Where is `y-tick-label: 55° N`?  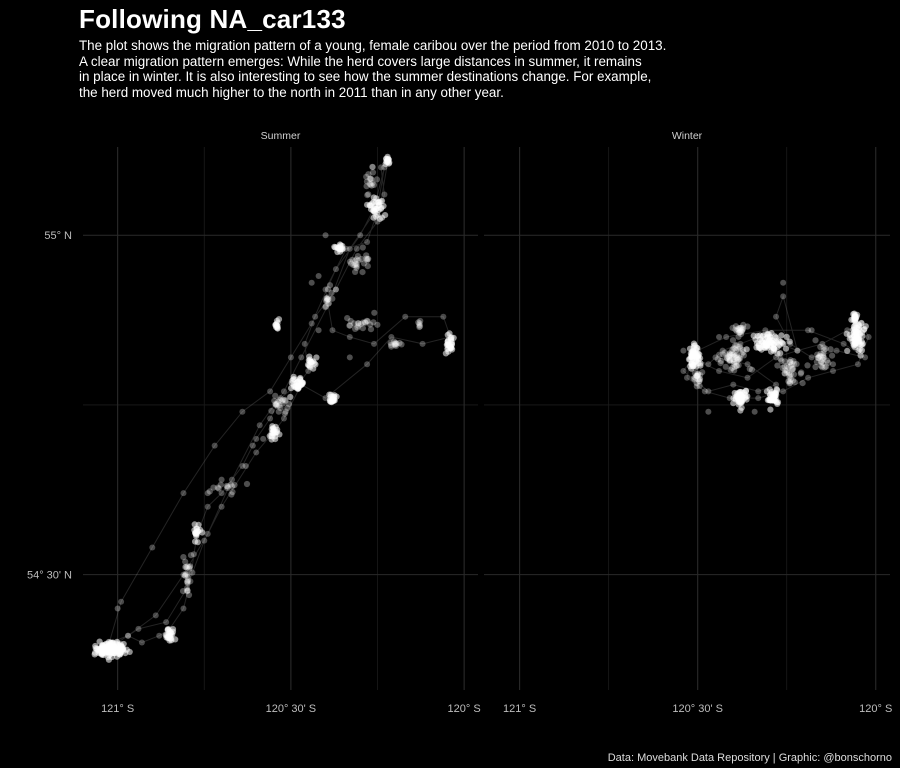
y-tick-label: 55° N is located at coordinates (58, 236).